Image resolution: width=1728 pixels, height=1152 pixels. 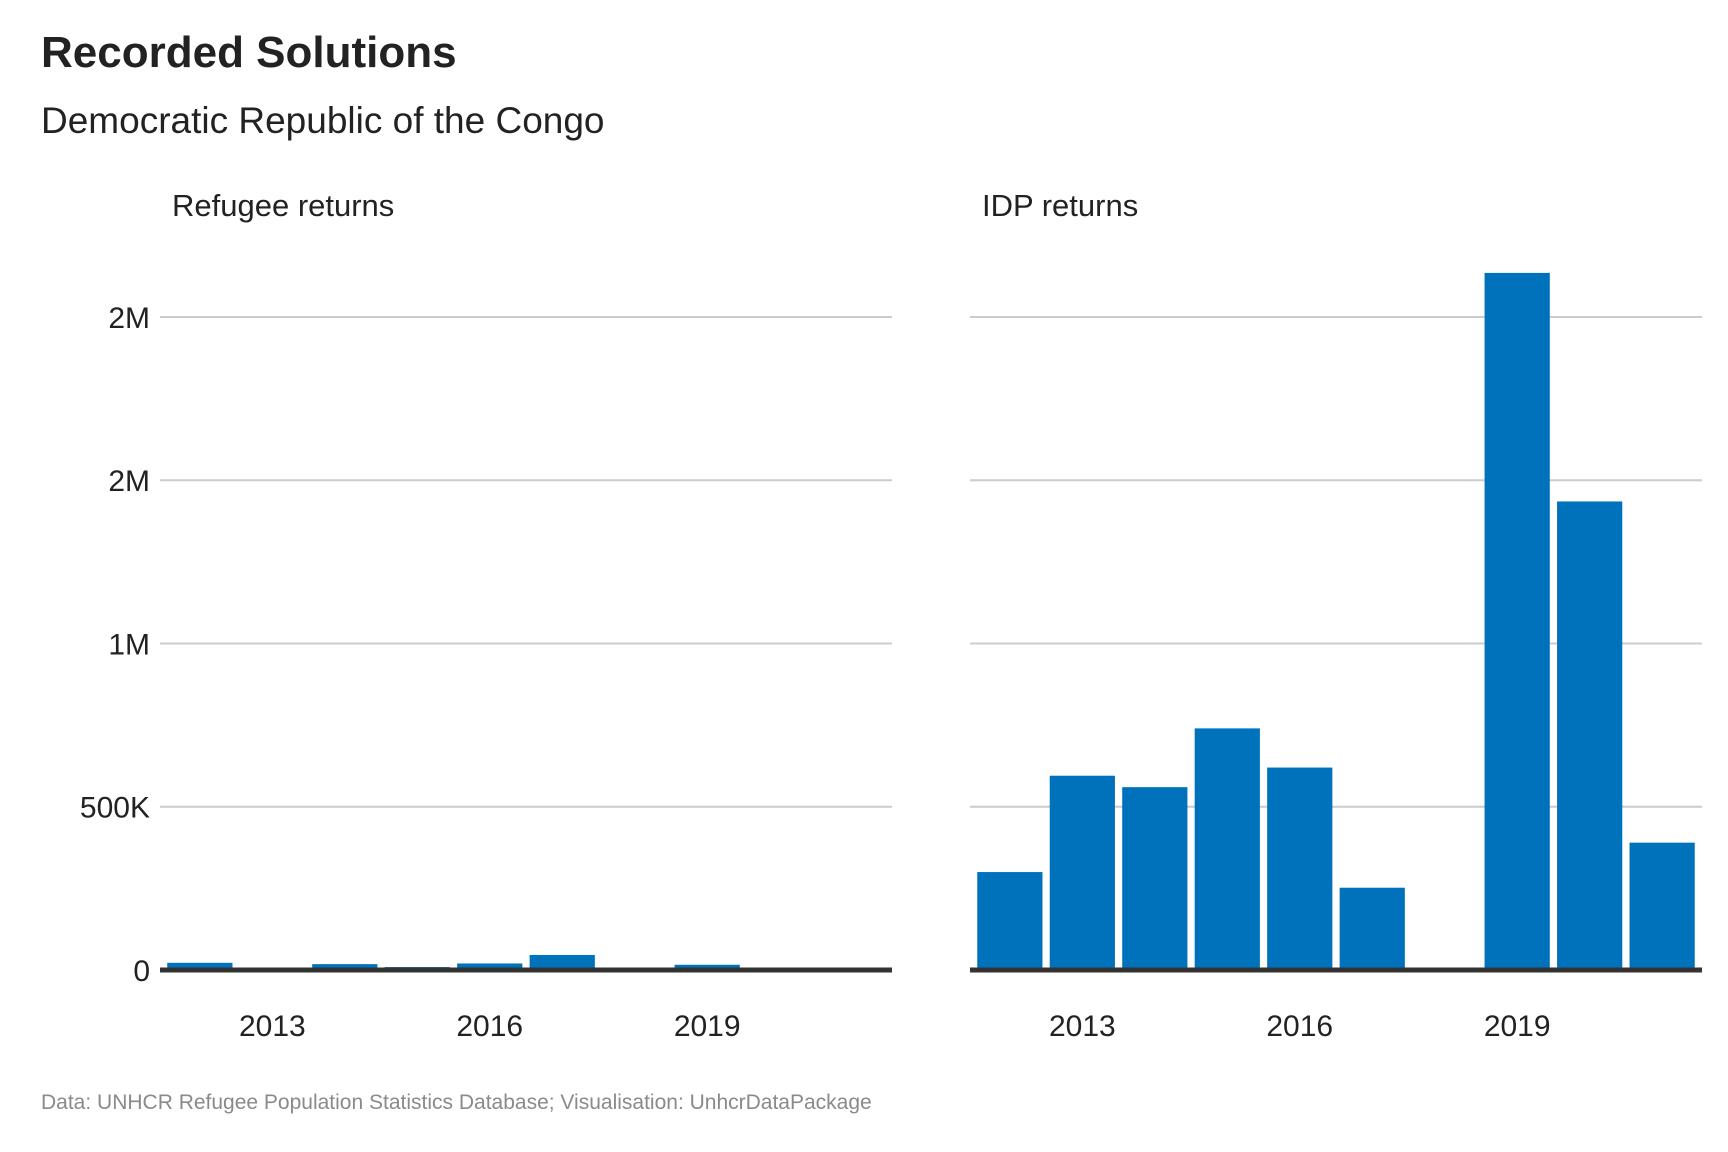 I want to click on facet-title-0: Refugee returns, so click(x=283, y=205).